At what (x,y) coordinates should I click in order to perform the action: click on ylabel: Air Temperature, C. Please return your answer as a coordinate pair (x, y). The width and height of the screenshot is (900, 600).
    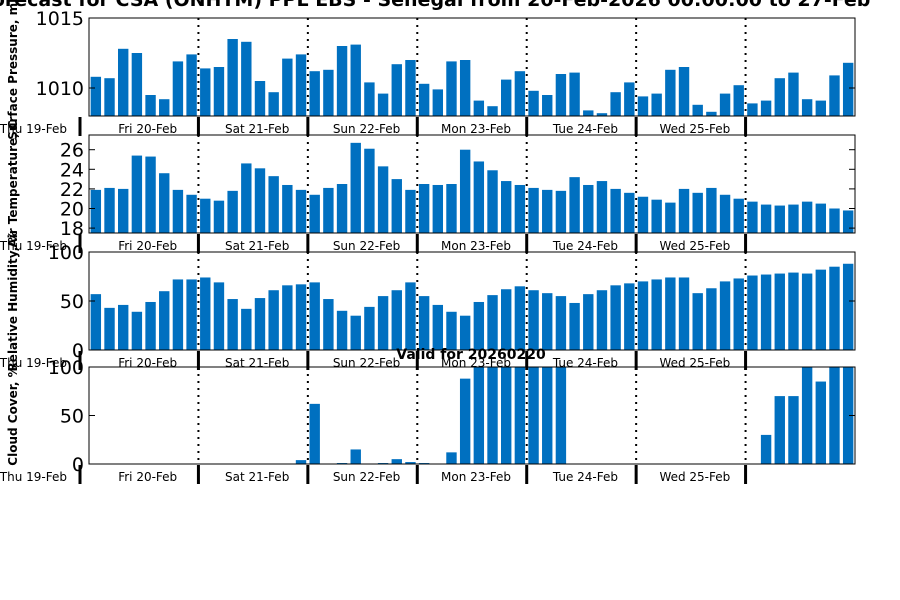
    Looking at the image, I should click on (13, 184).